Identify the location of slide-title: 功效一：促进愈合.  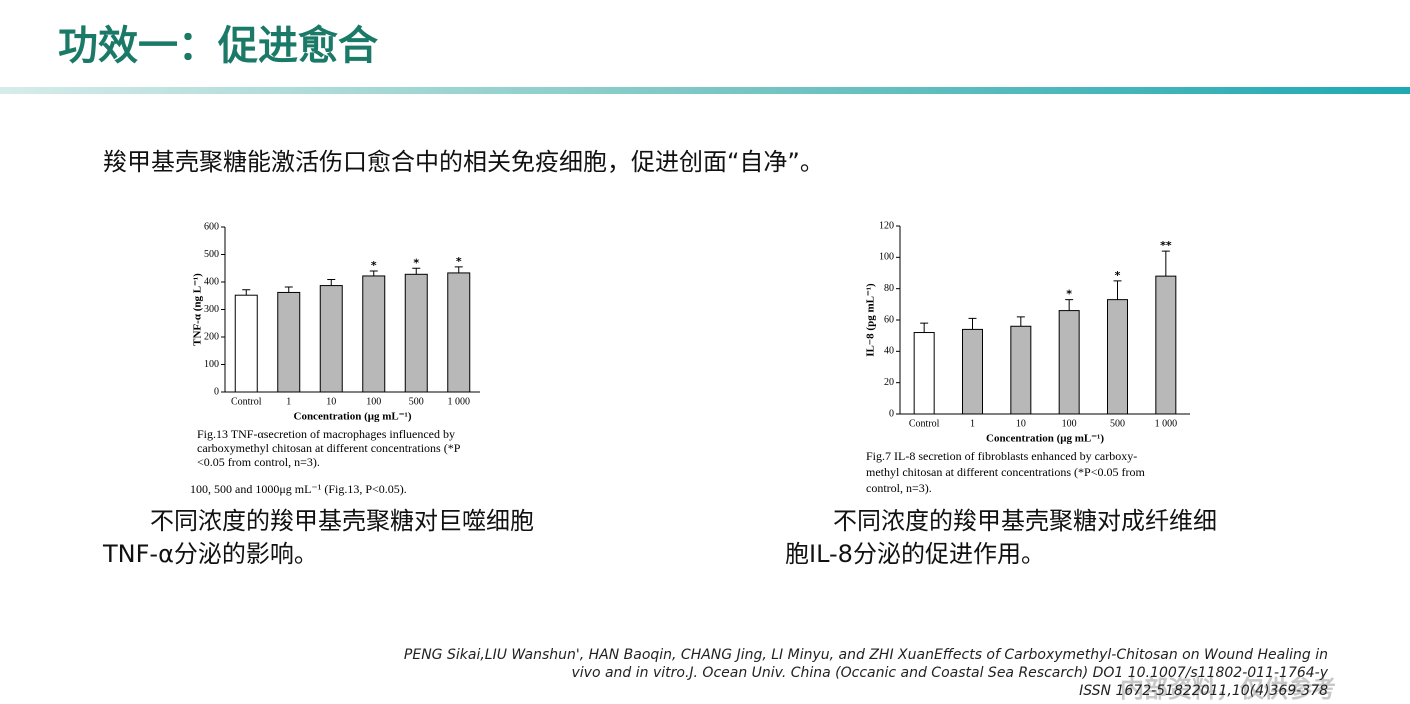
(218, 46).